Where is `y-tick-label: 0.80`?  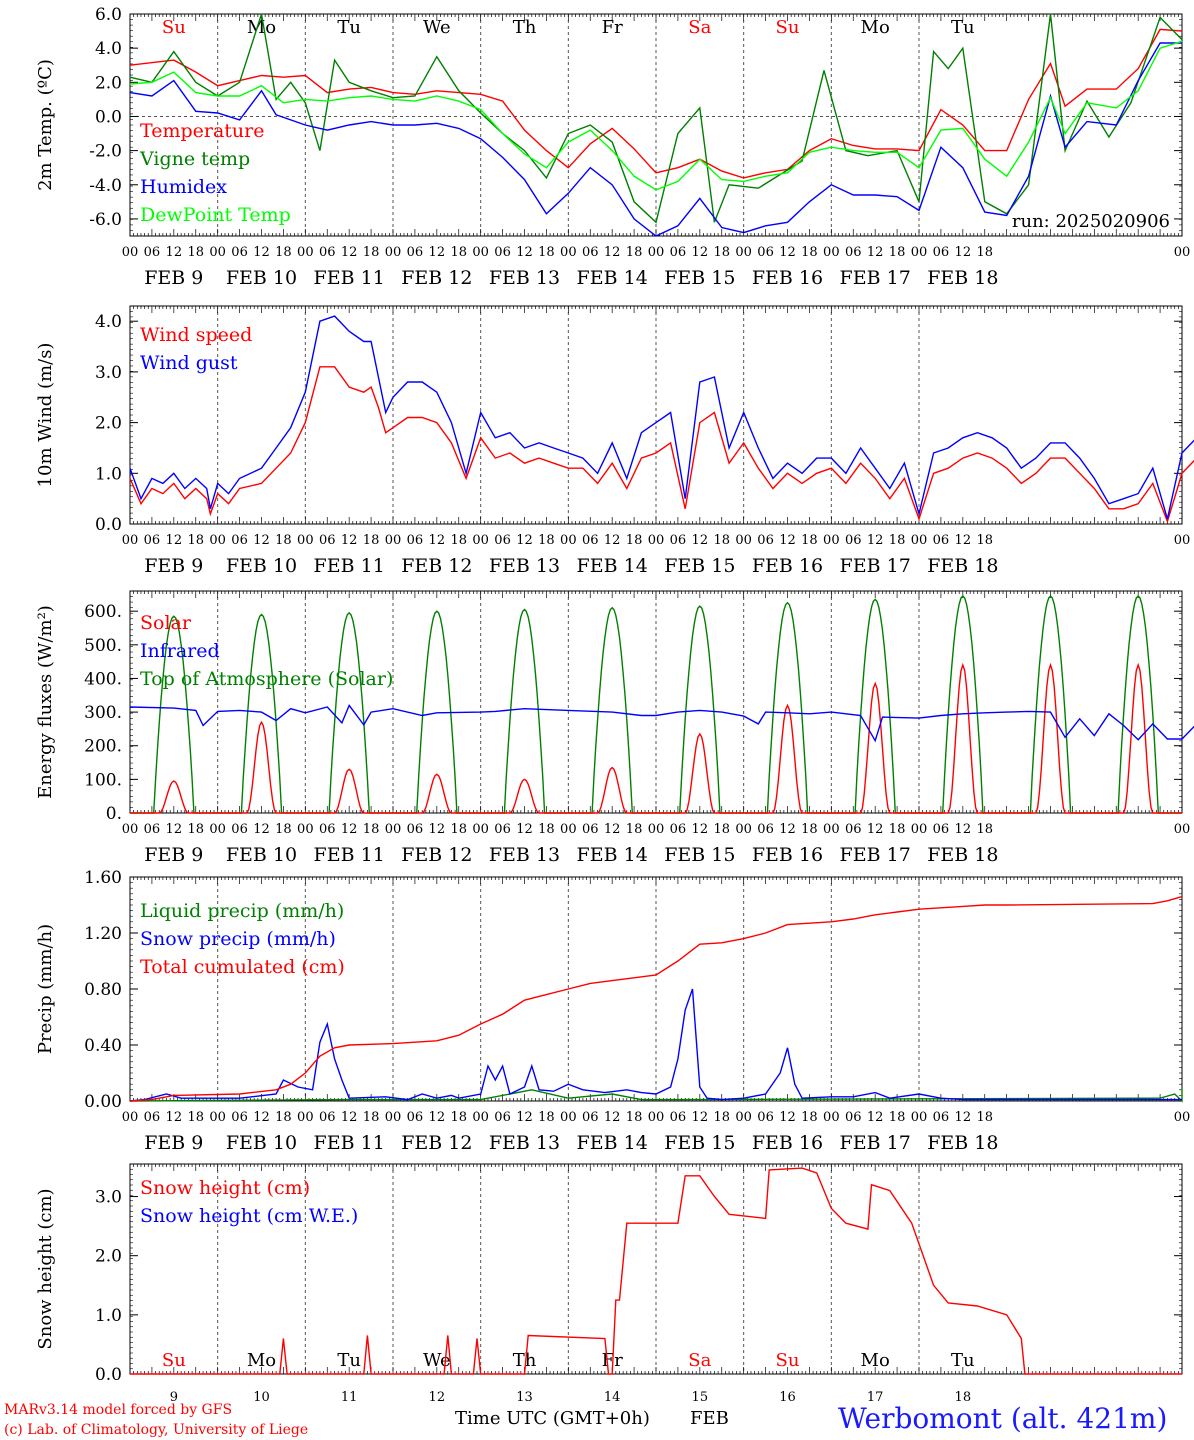
y-tick-label: 0.80 is located at coordinates (103, 990).